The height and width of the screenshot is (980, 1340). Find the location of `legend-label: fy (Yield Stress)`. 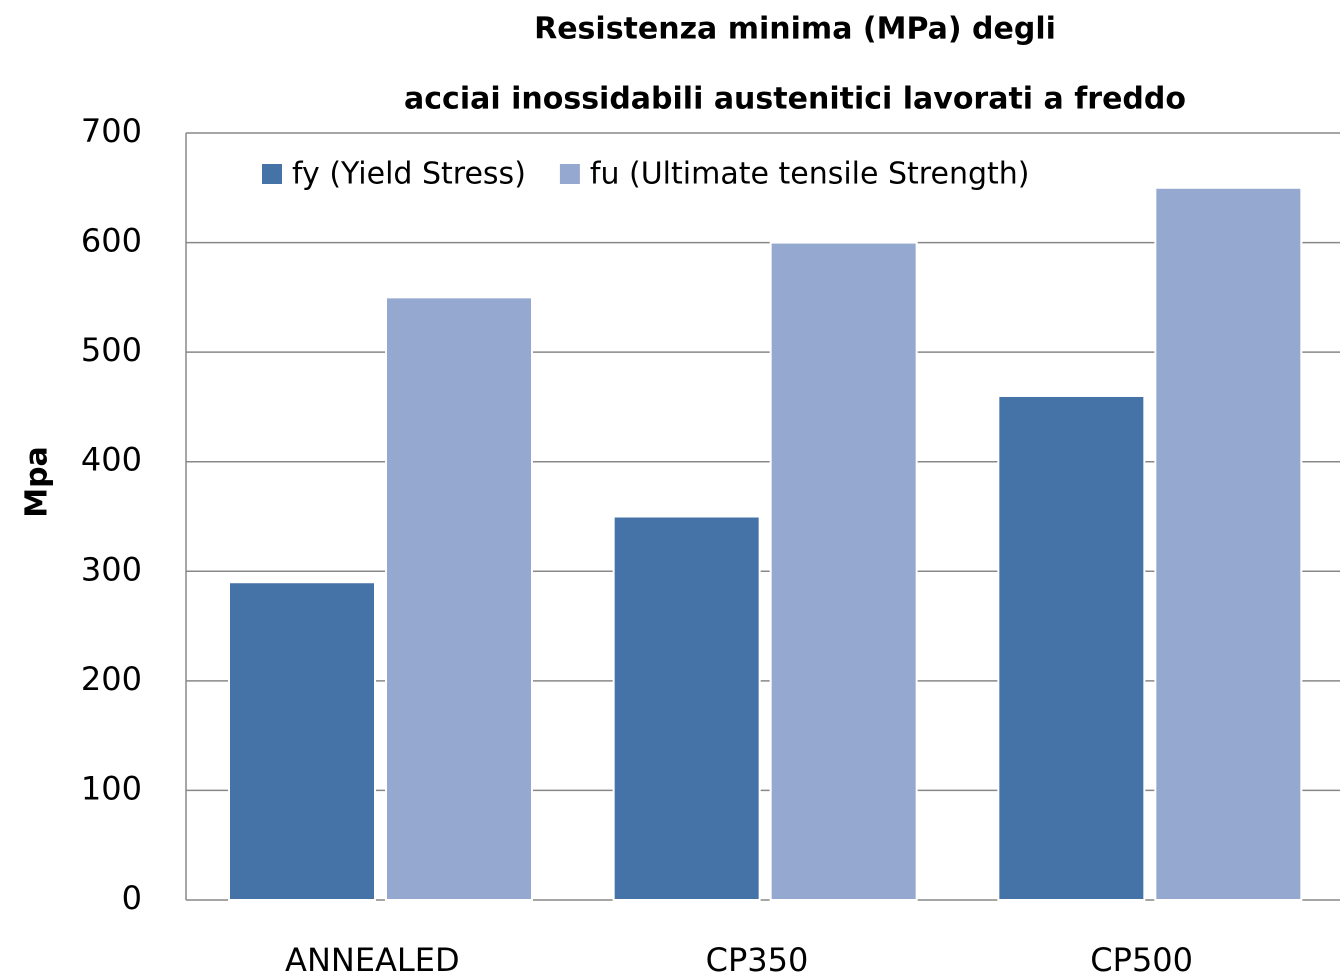

legend-label: fy (Yield Stress) is located at coordinates (409, 174).